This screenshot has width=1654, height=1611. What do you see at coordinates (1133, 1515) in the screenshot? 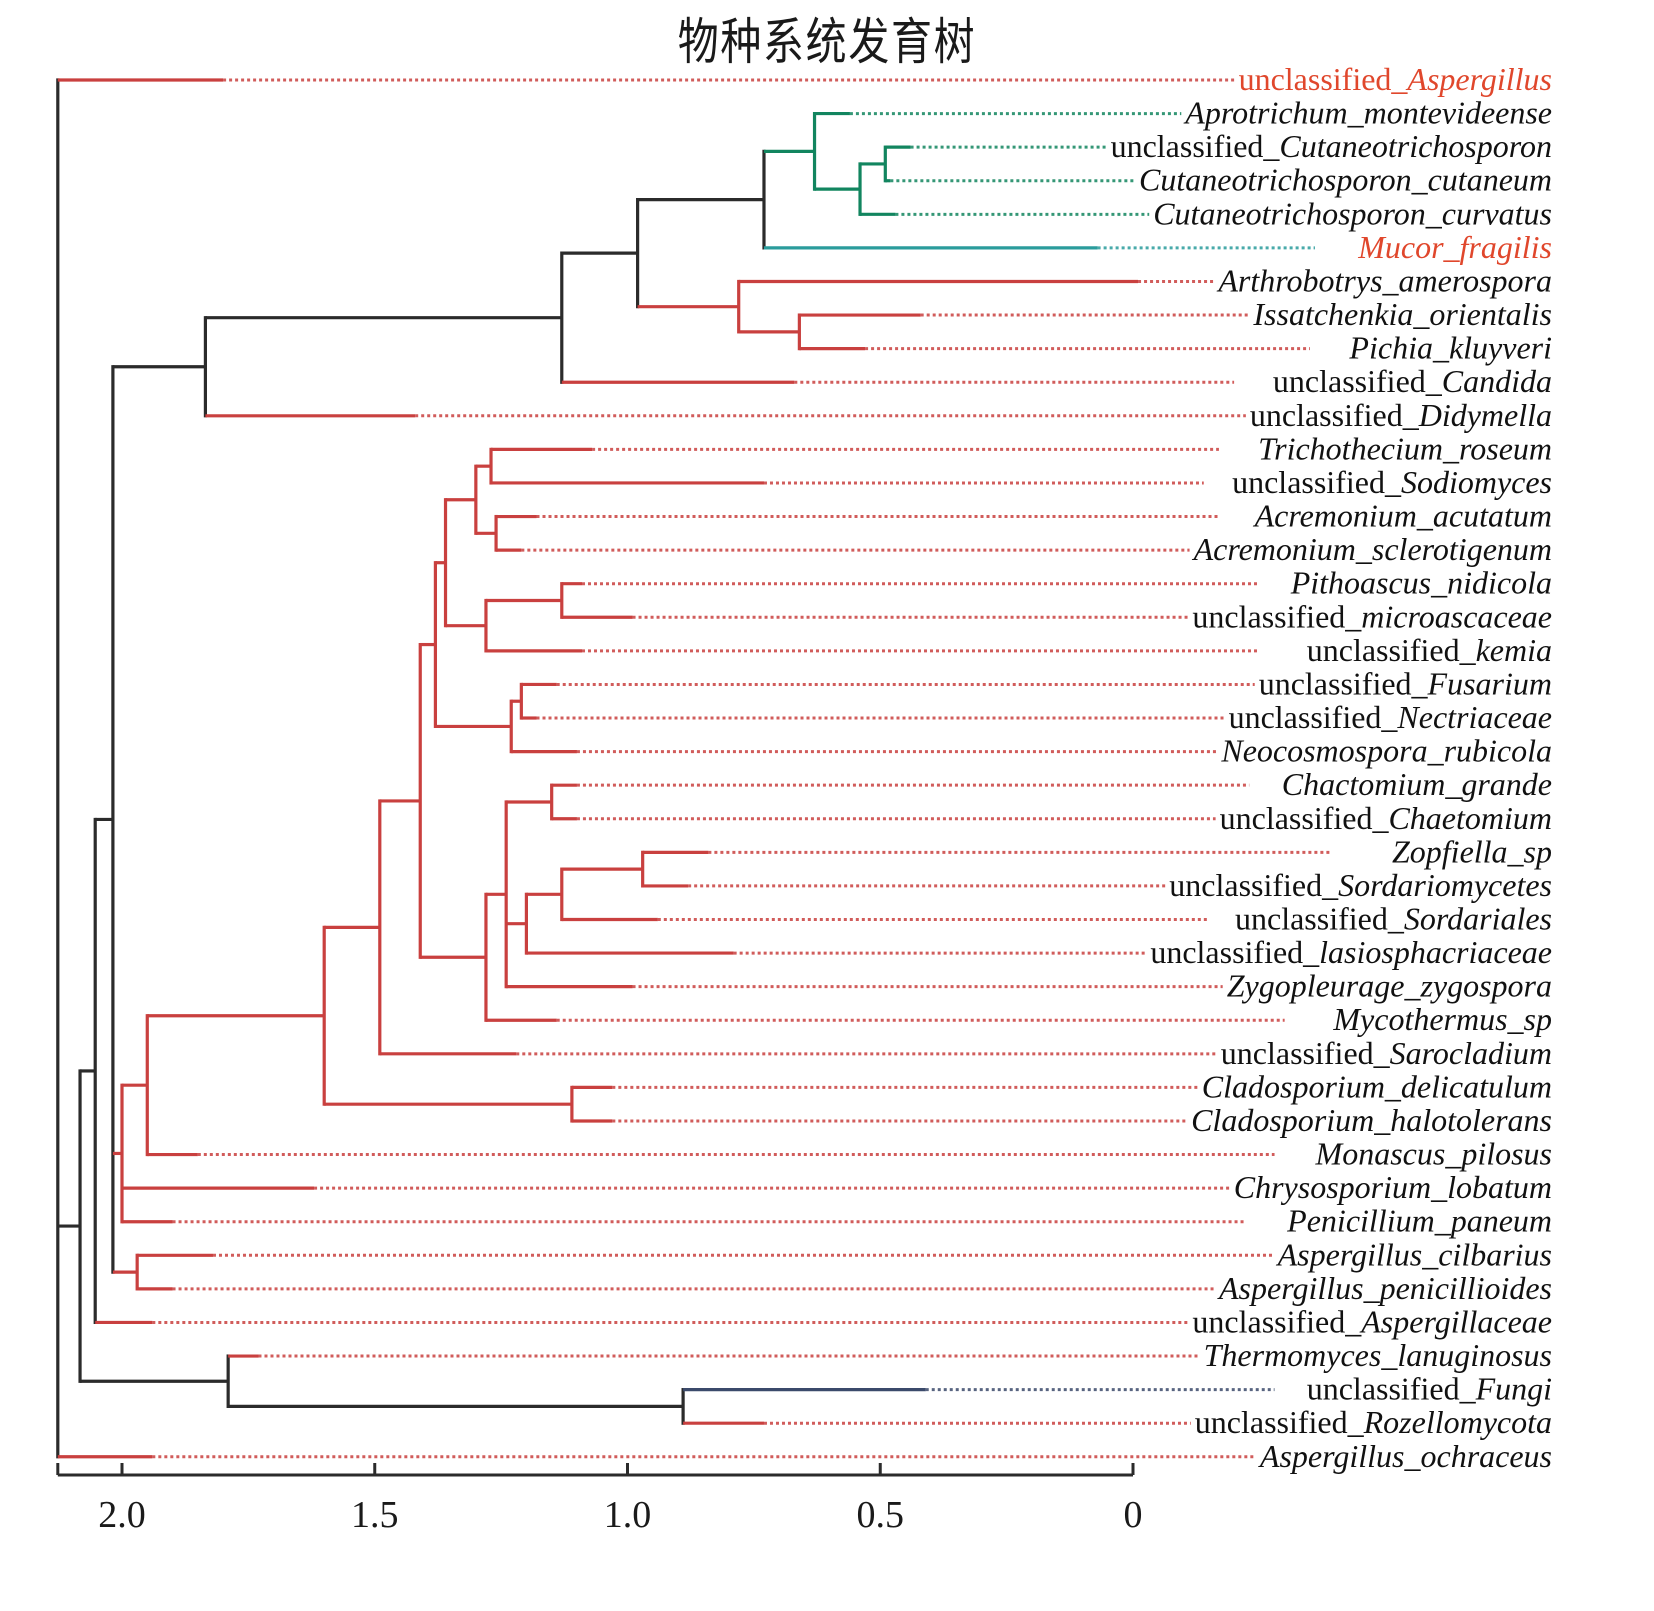
I see `x-tick-label: 0` at bounding box center [1133, 1515].